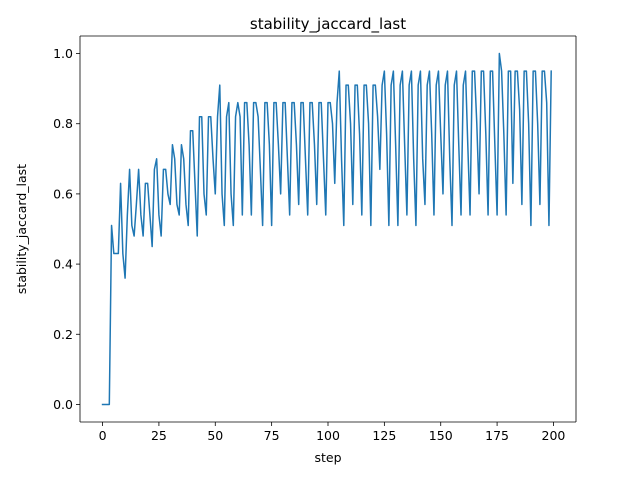 Image resolution: width=640 pixels, height=480 pixels. Describe the element at coordinates (328, 24) in the screenshot. I see `chart-title: stability_jaccard_last` at that location.